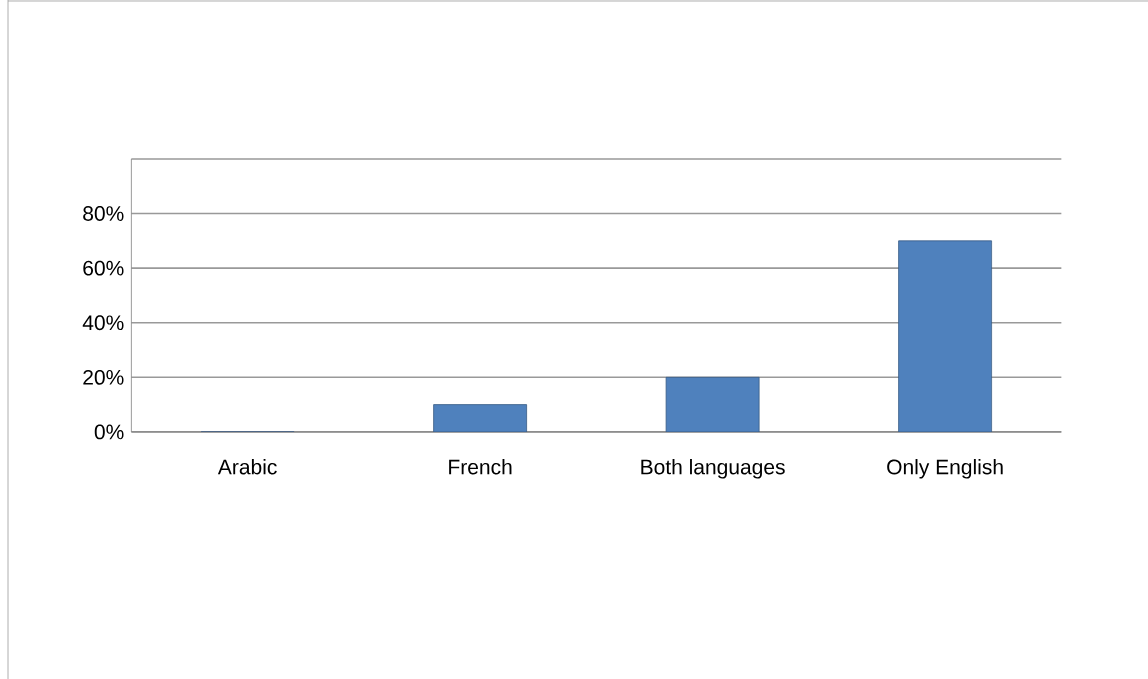  I want to click on x-tick-label: Both languages, so click(713, 468).